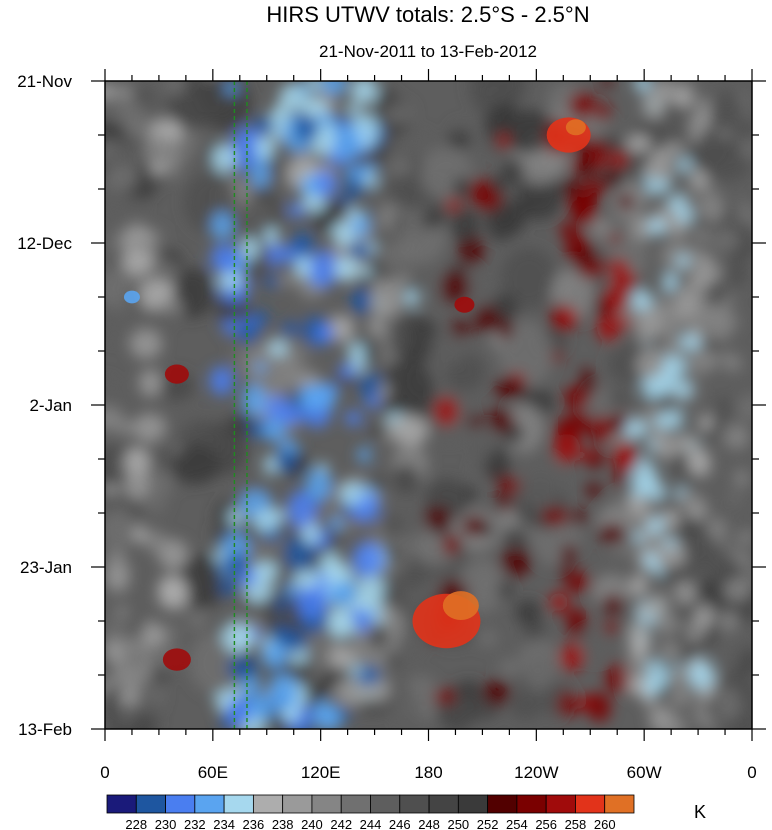 The image size is (772, 830). What do you see at coordinates (224, 823) in the screenshot?
I see `colorbar-label: 234` at bounding box center [224, 823].